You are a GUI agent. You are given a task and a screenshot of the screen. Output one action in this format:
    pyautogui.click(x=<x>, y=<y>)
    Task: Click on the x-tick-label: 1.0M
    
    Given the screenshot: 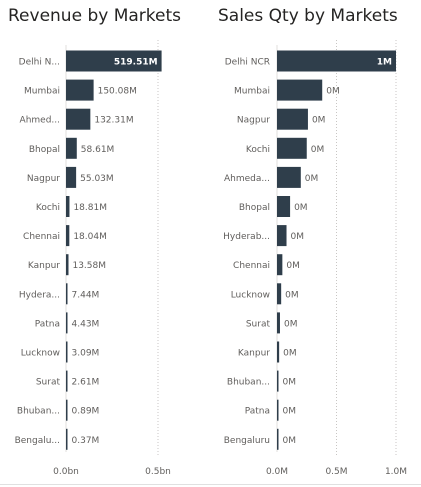 What is the action you would take?
    pyautogui.click(x=396, y=472)
    